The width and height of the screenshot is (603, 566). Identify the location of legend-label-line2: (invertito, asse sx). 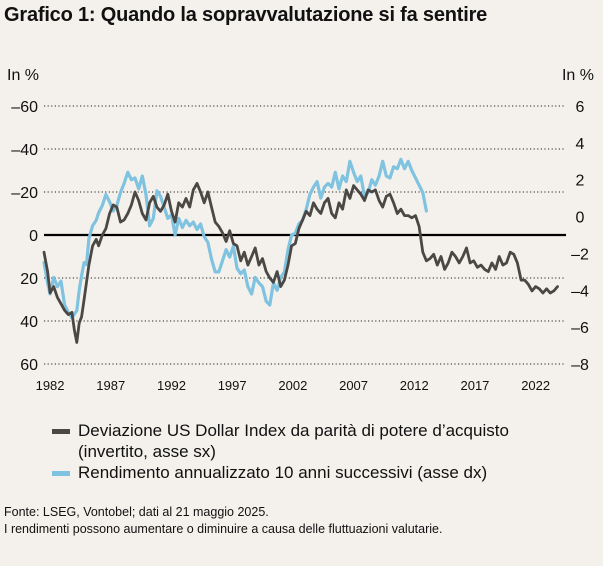
(147, 451).